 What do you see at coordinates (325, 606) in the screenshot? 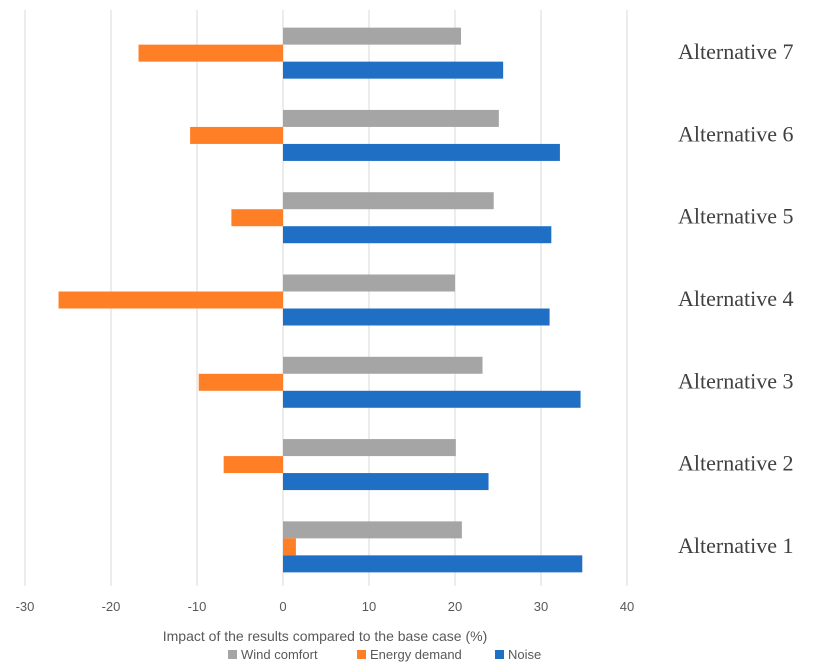
I see `x-tick-labels: -30 -20 -10 0 10 20 30 40` at bounding box center [325, 606].